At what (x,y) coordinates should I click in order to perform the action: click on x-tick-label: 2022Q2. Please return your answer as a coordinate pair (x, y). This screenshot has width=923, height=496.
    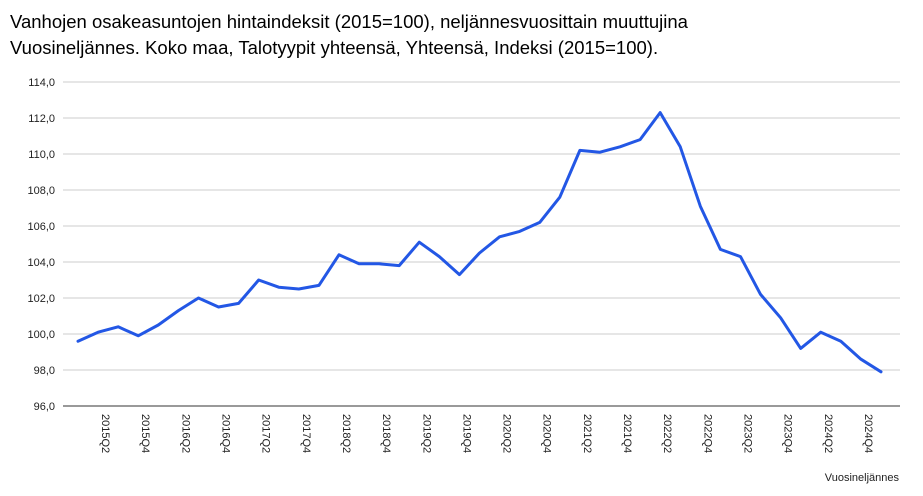
    Looking at the image, I should click on (667, 433).